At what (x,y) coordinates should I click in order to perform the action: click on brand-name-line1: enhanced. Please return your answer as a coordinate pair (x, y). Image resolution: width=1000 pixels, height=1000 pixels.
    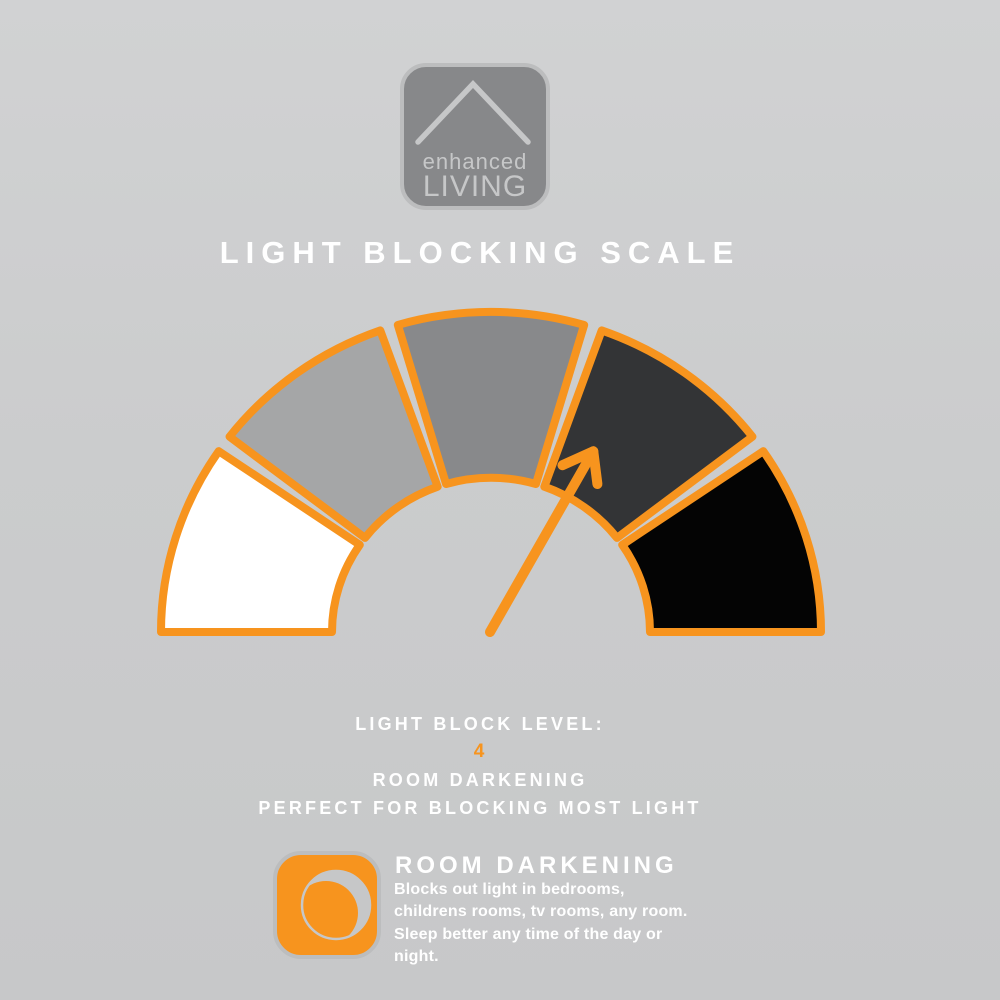
    Looking at the image, I should click on (475, 161).